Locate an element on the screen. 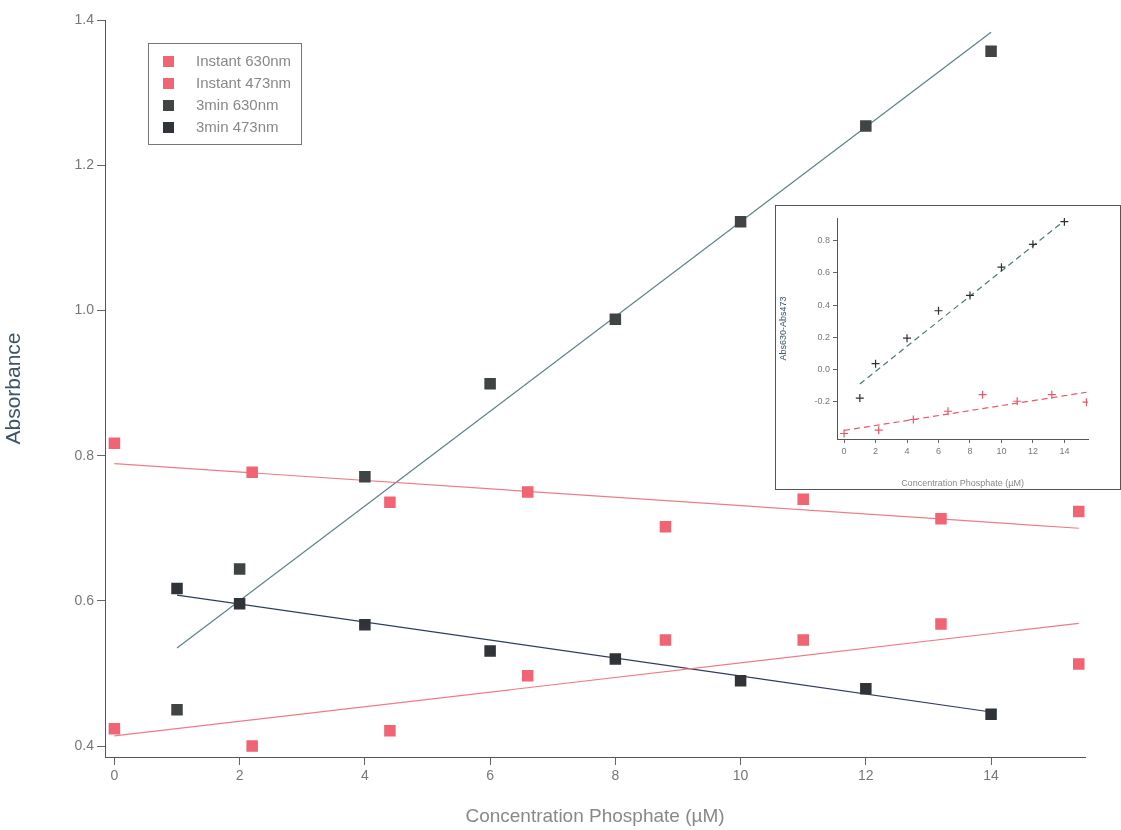  y-tick-label: 0.2 is located at coordinates (823, 336).